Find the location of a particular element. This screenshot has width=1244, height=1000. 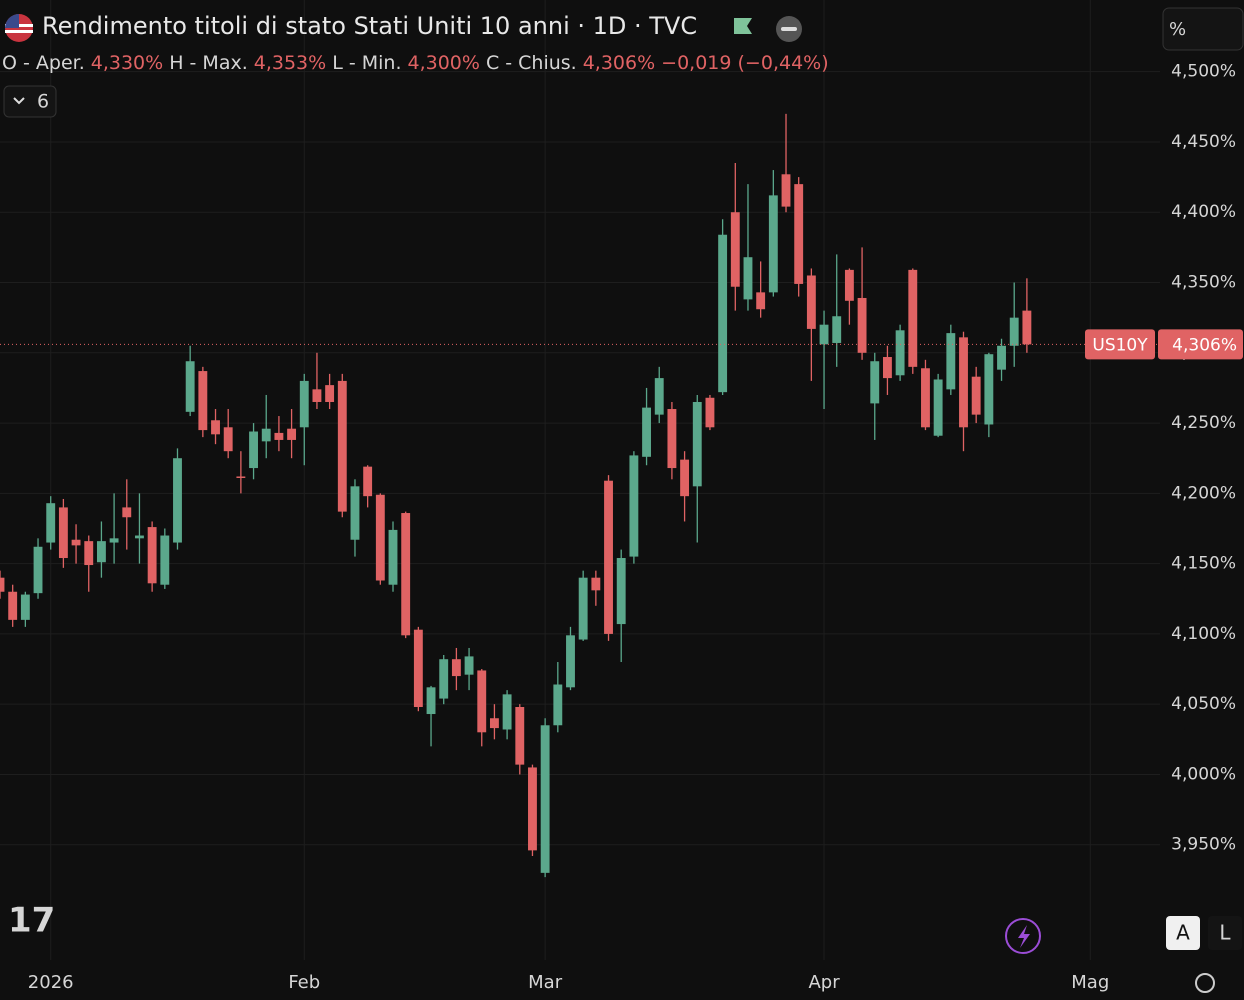

x-tick-label: 2026 is located at coordinates (51, 982).